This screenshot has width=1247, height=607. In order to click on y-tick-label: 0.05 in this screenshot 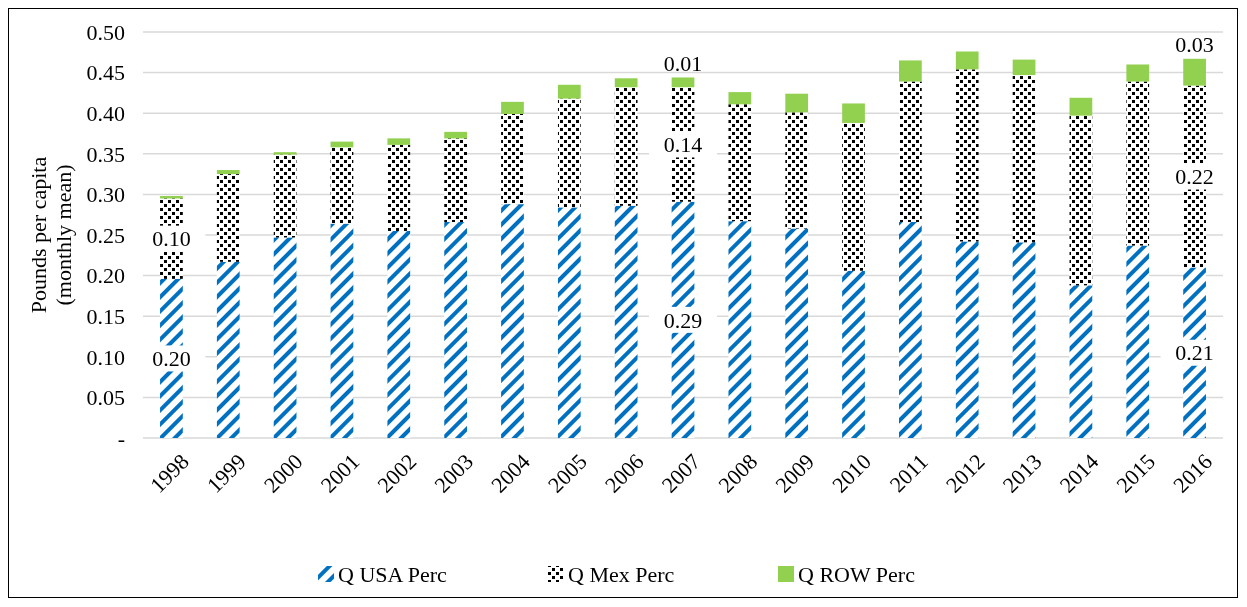, I will do `click(105, 398)`.